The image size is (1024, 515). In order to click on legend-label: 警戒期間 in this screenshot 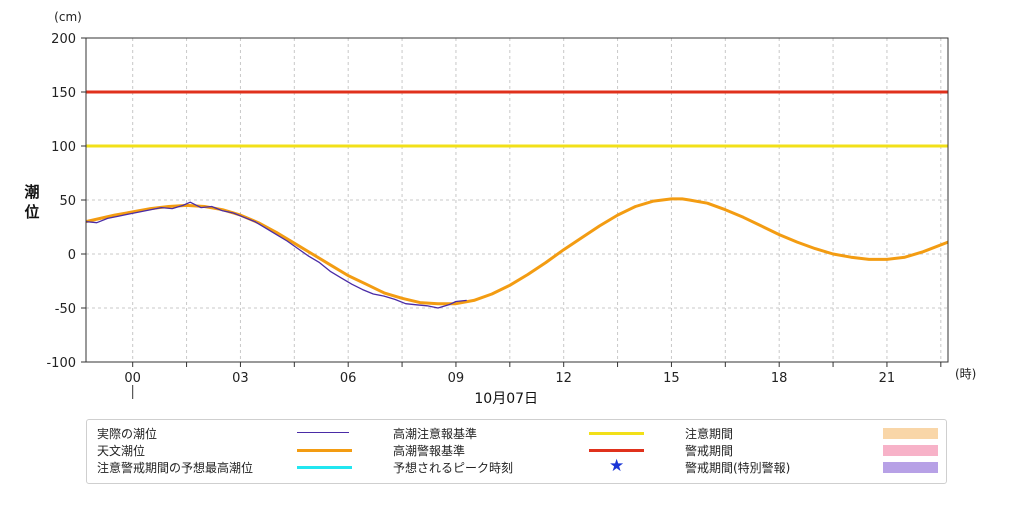, I will do `click(709, 451)`.